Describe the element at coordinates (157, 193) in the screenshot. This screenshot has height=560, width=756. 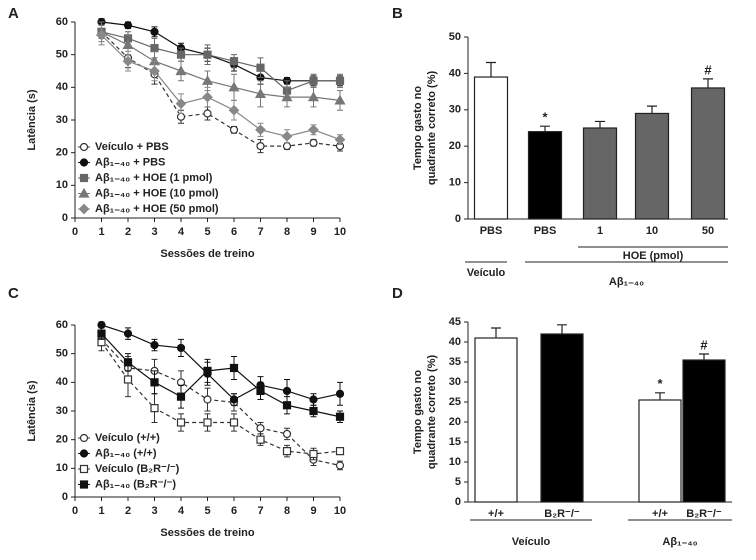
I see `legend-label: Aβ₁₋₄₀ + HOE (10 pmol)` at that location.